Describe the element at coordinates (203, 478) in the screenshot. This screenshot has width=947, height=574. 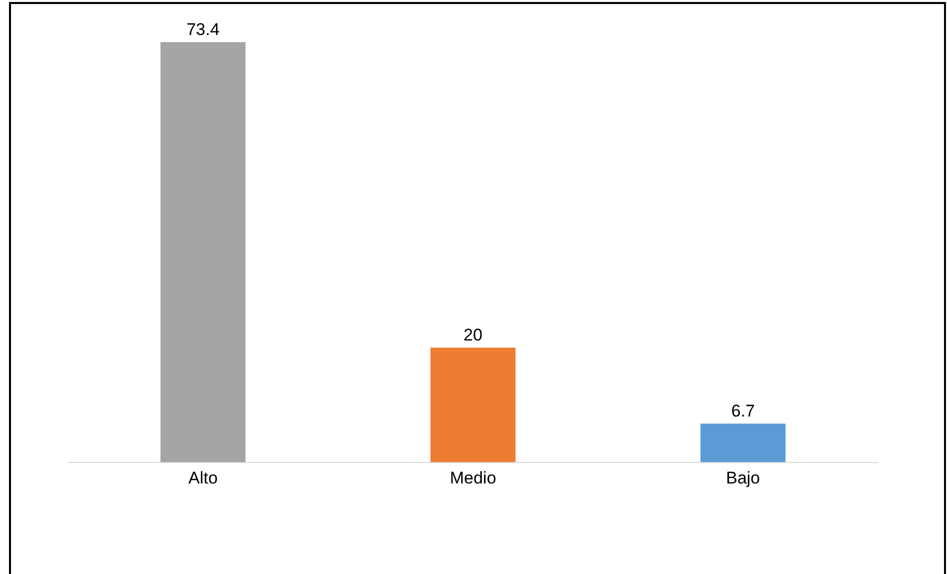
I see `x-tick-label: Alto` at that location.